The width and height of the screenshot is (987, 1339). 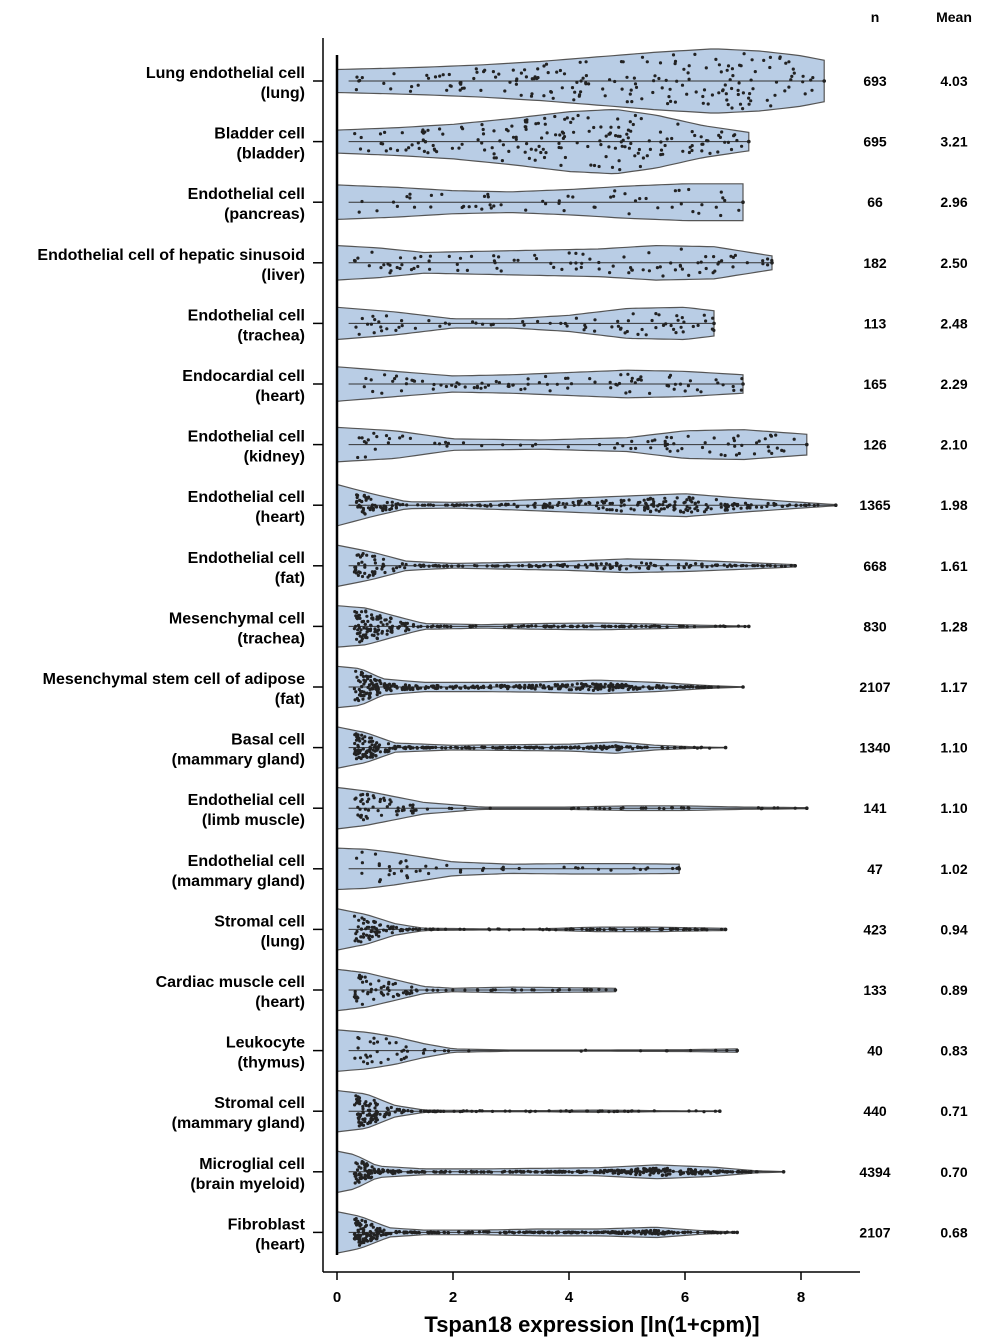 I want to click on violin-row: Fibroblast(heart)2107 0.68, so click(x=598, y=1232).